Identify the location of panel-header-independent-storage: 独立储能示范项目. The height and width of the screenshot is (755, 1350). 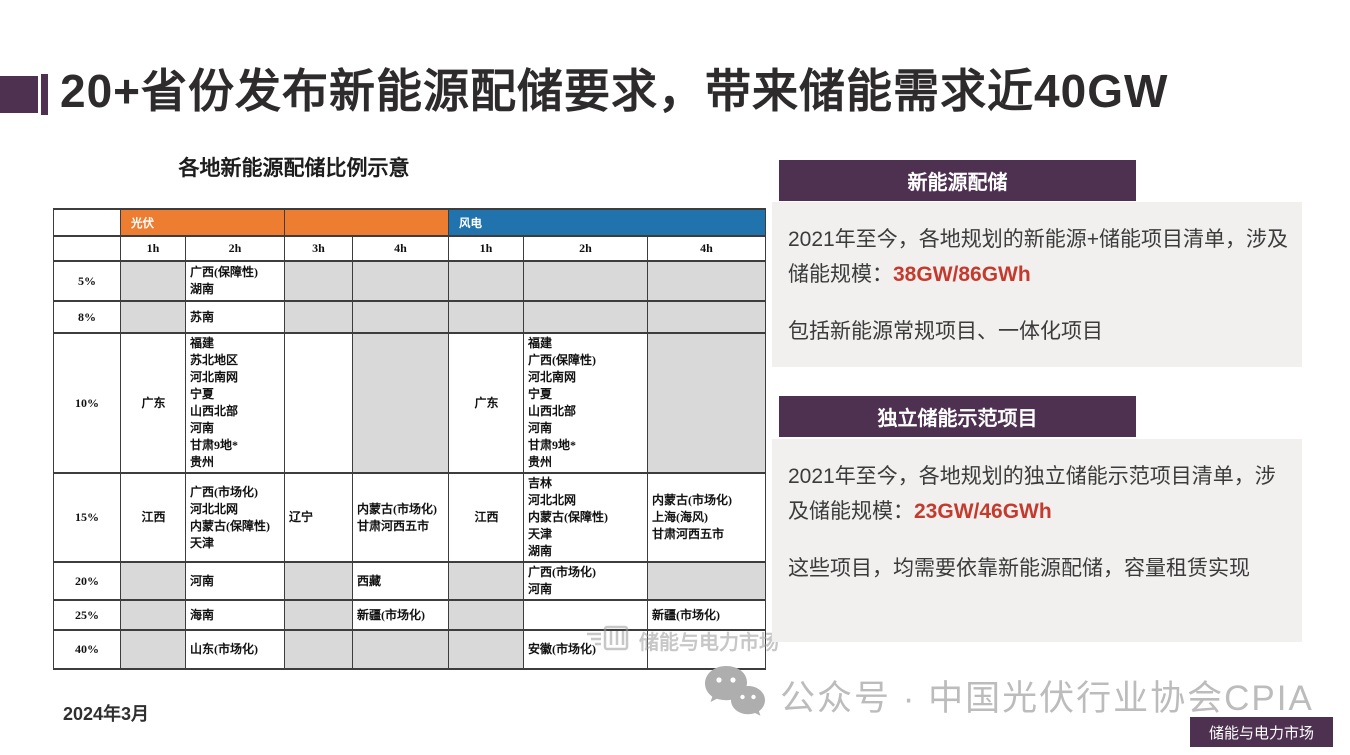
(957, 416).